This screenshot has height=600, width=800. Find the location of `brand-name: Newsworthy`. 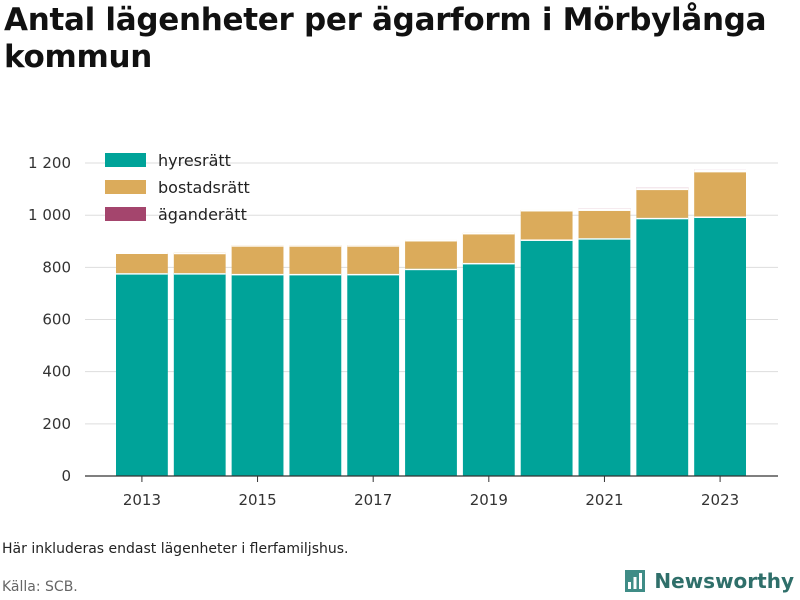

brand-name: Newsworthy is located at coordinates (724, 581).